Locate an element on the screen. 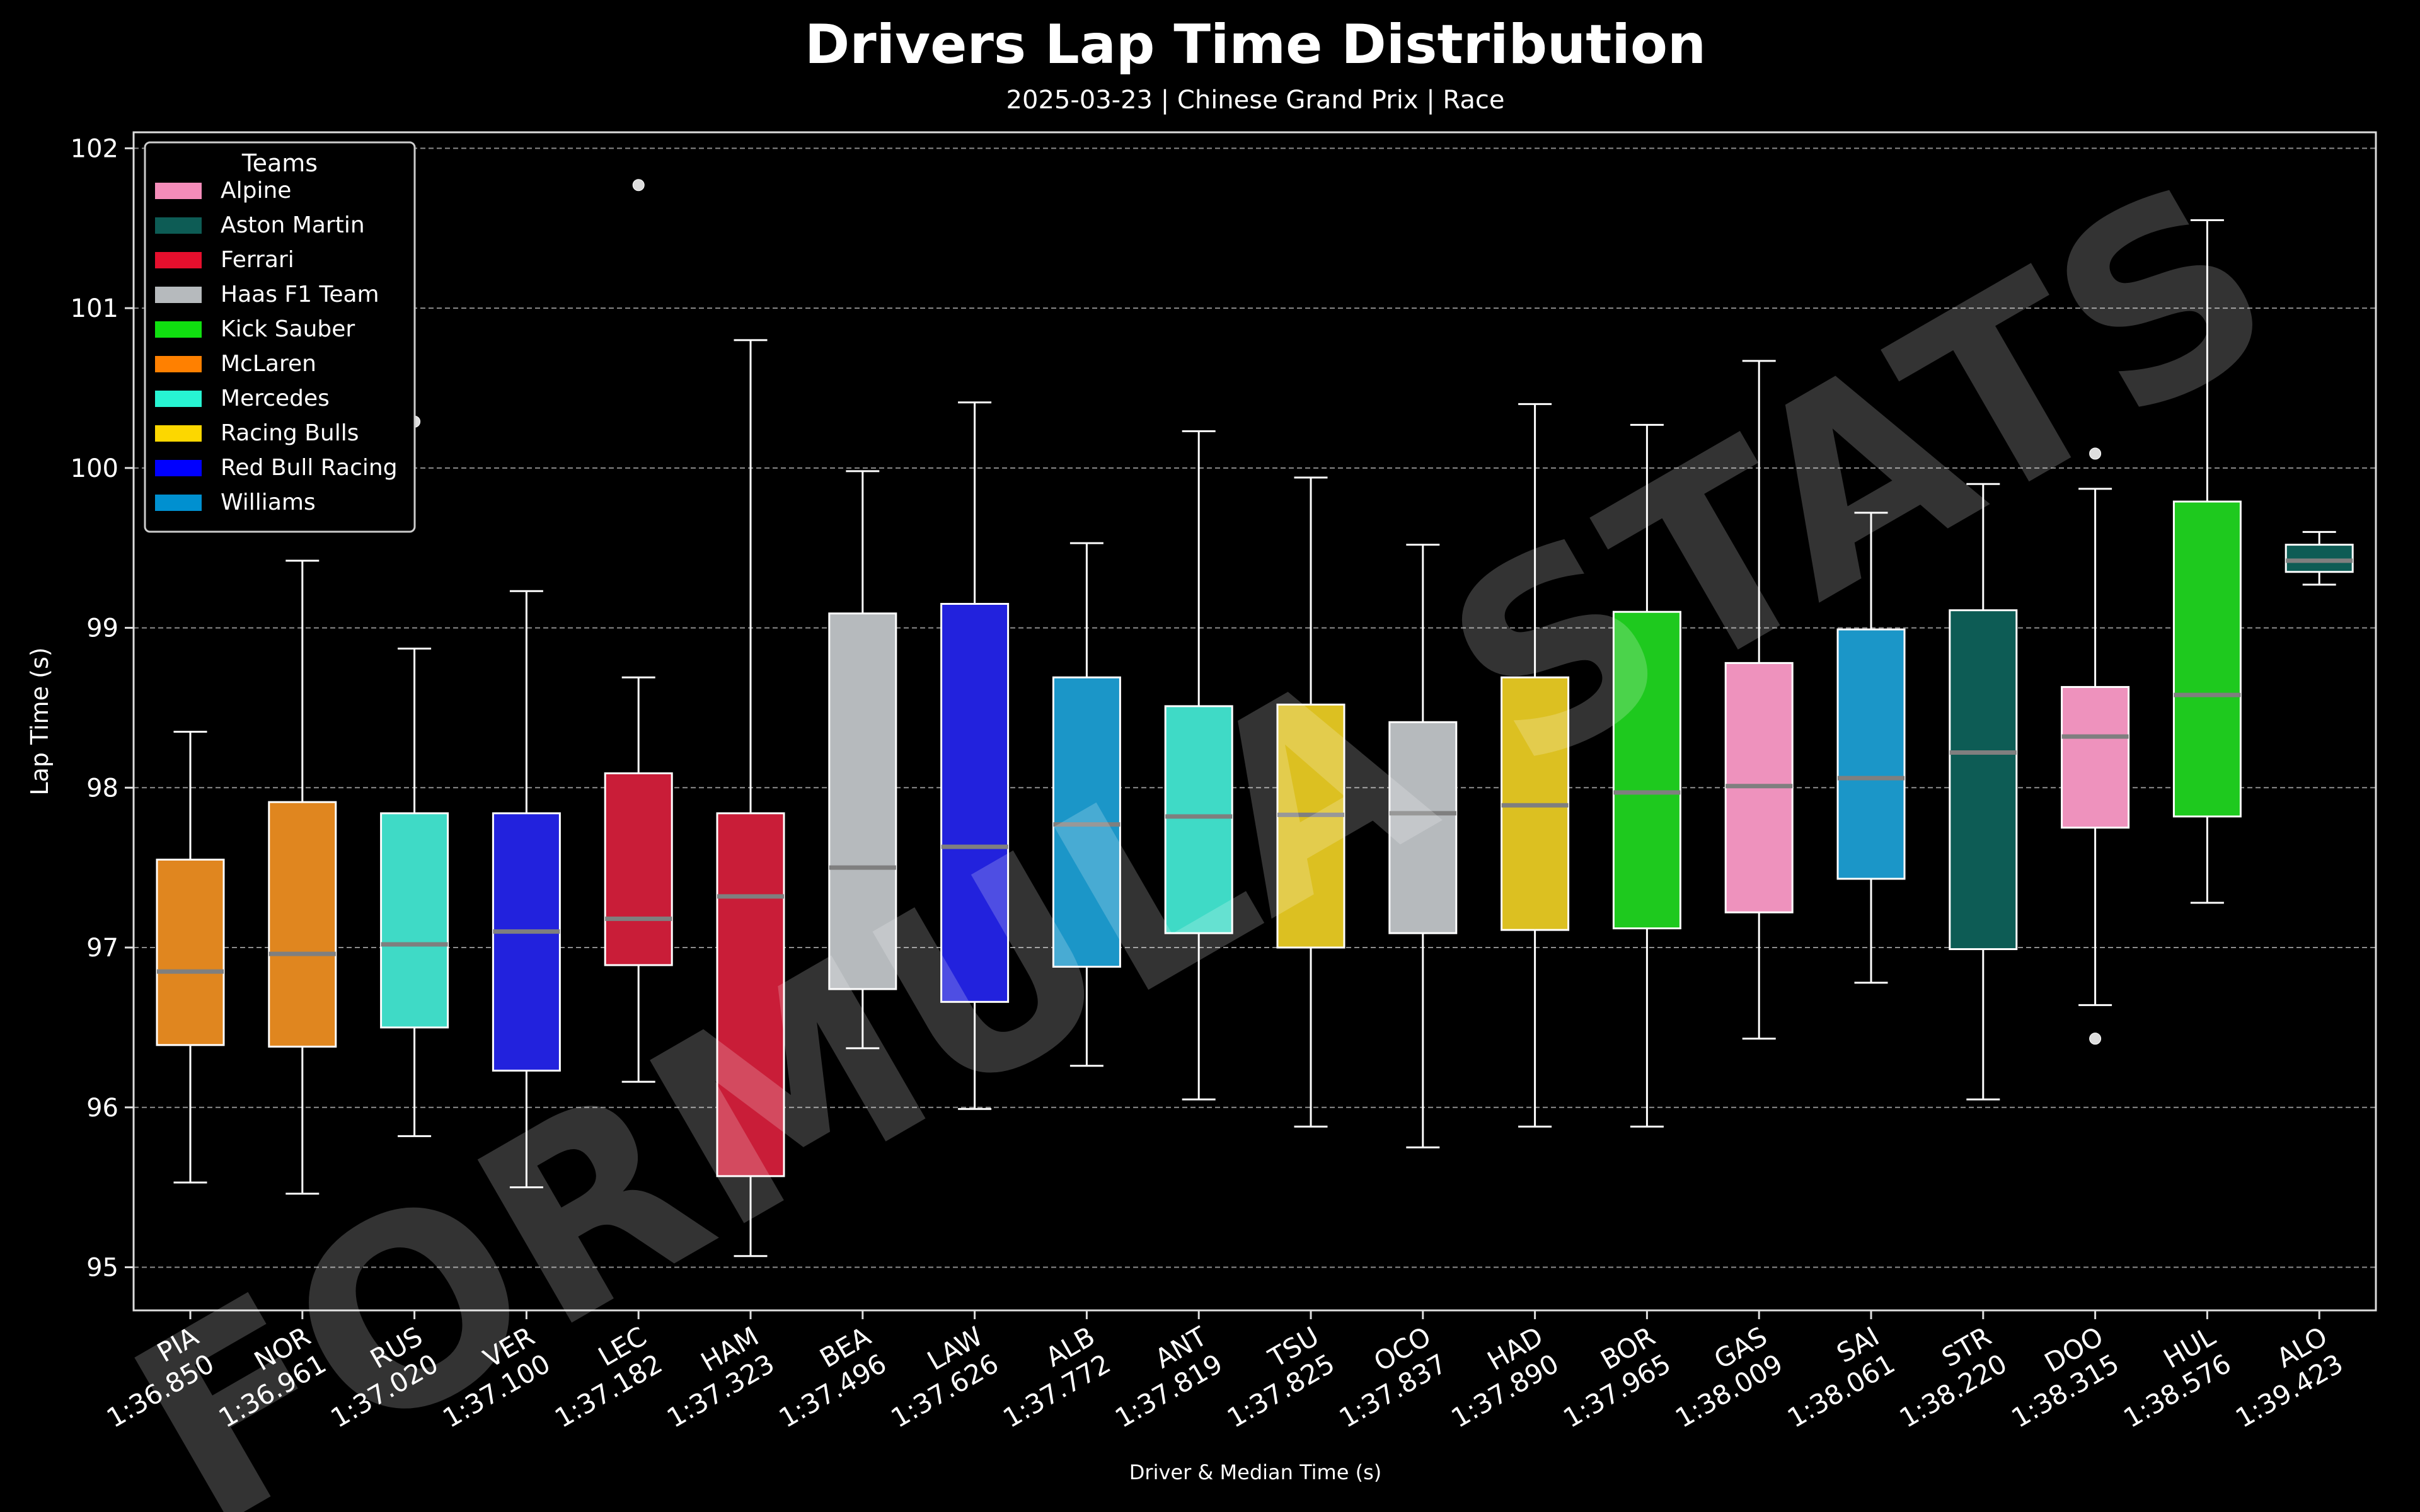 This screenshot has width=2420, height=1512. driver-box-ver is located at coordinates (527, 889).